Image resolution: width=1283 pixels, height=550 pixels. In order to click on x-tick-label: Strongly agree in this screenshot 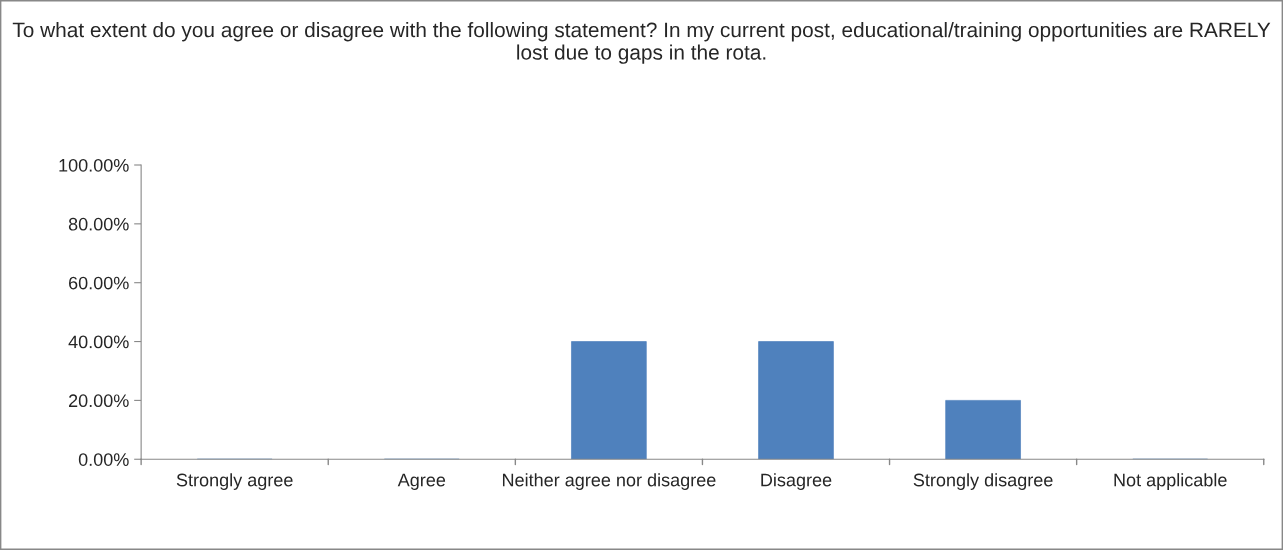, I will do `click(234, 481)`.